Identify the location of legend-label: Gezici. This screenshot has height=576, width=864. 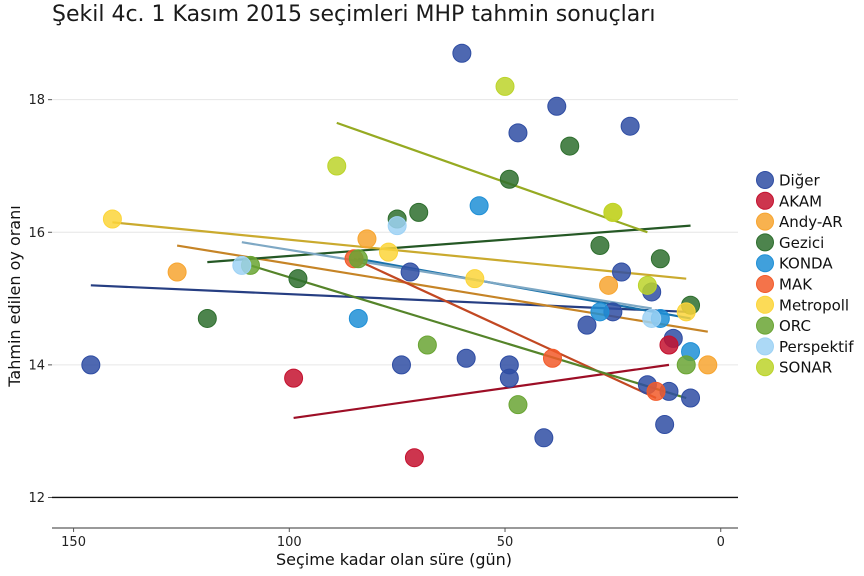
(801, 243).